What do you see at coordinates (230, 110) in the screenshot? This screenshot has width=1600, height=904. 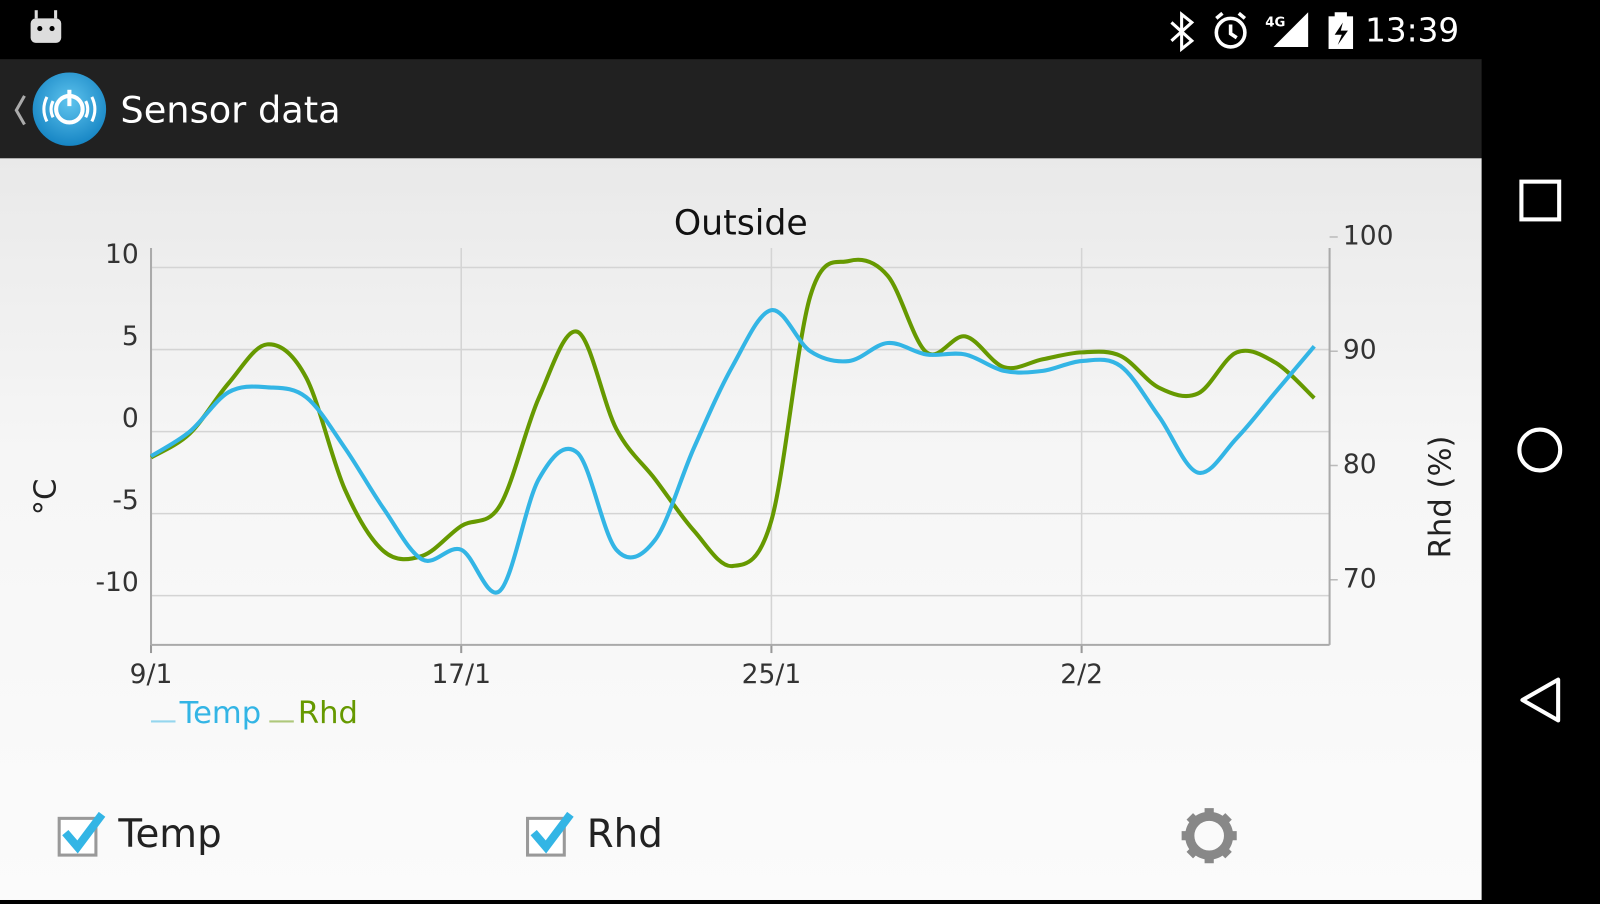 I see `action-bar-title: Sensor data` at bounding box center [230, 110].